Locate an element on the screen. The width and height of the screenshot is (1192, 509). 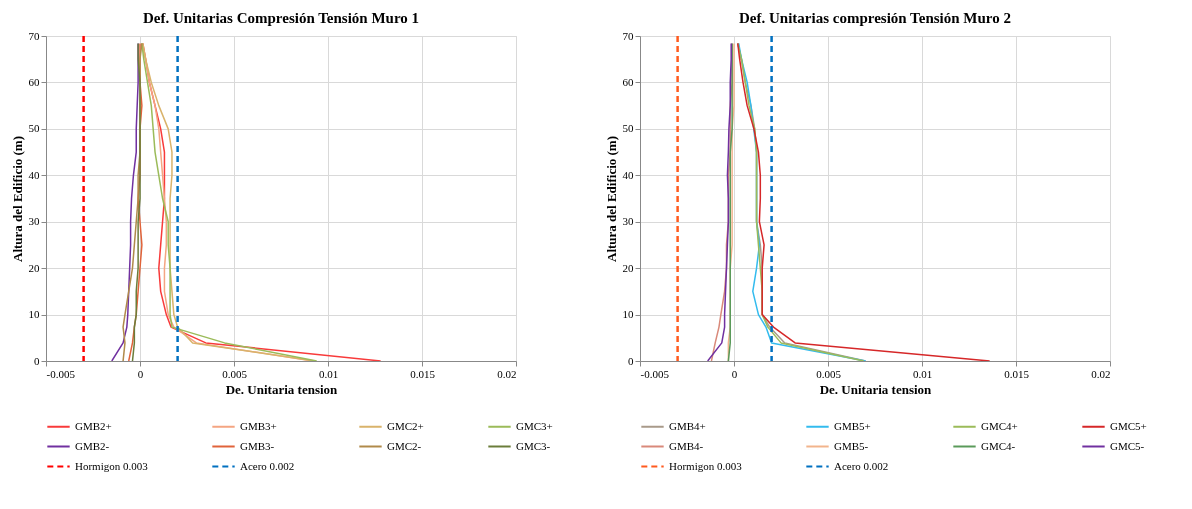
legend-label: GMC2+ is located at coordinates (405, 425).